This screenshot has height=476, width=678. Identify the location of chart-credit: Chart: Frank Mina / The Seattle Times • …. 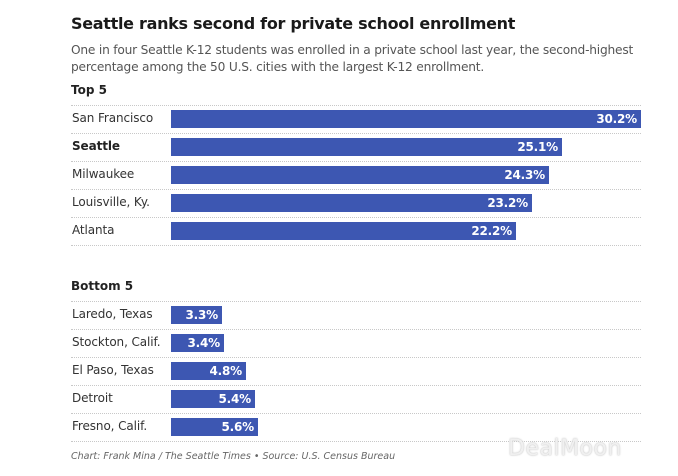
(233, 456).